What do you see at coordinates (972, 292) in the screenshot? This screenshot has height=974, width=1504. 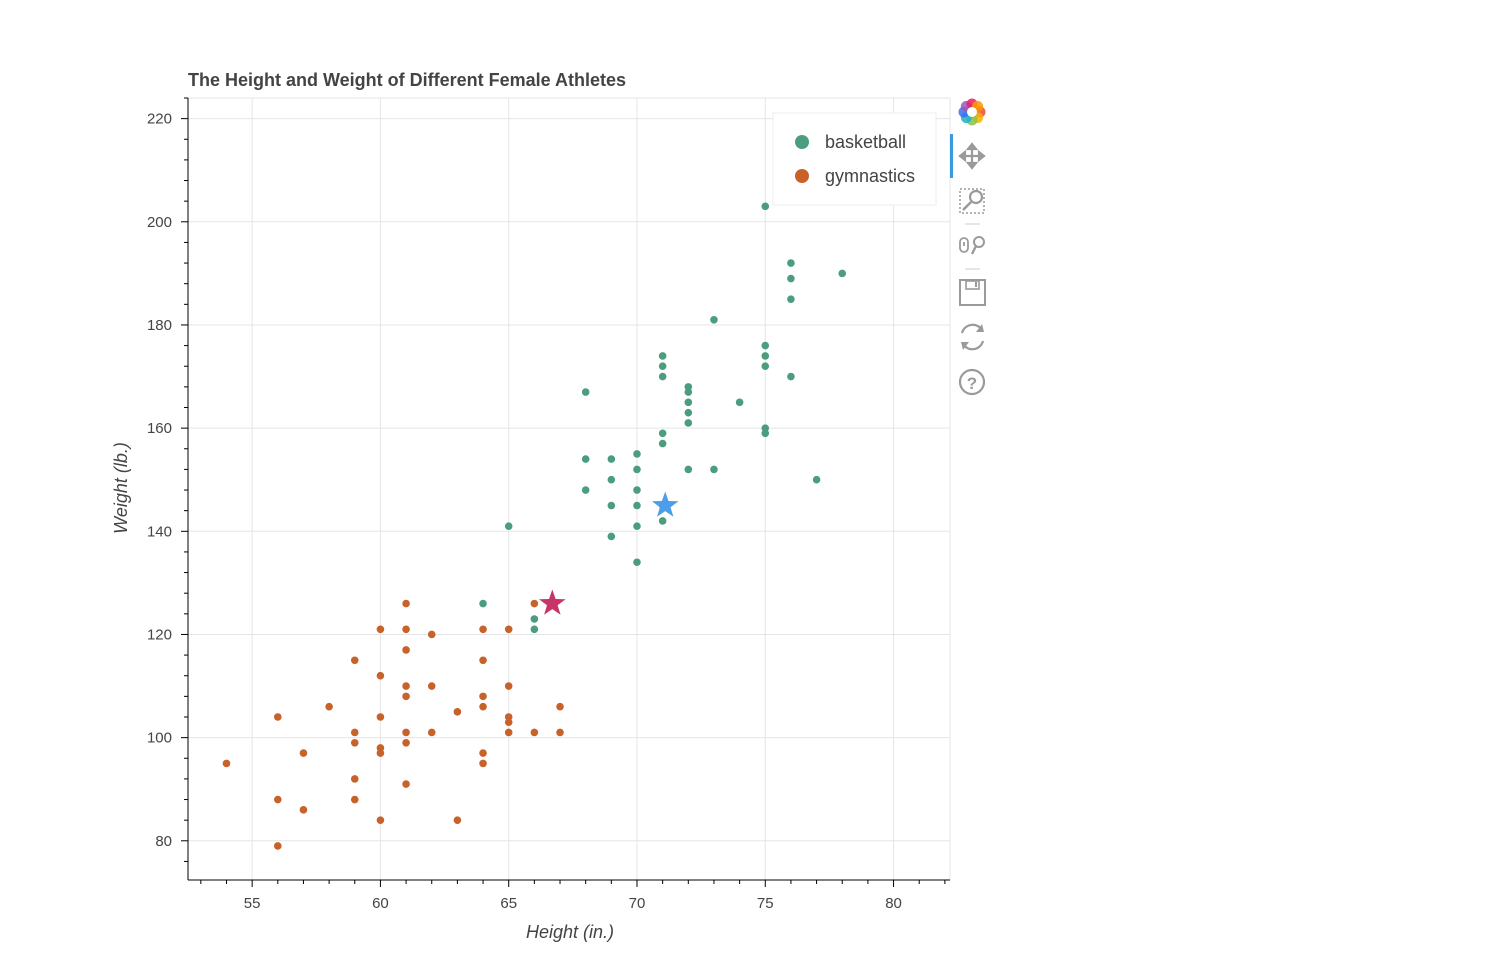 I see `save-tool-icon` at bounding box center [972, 292].